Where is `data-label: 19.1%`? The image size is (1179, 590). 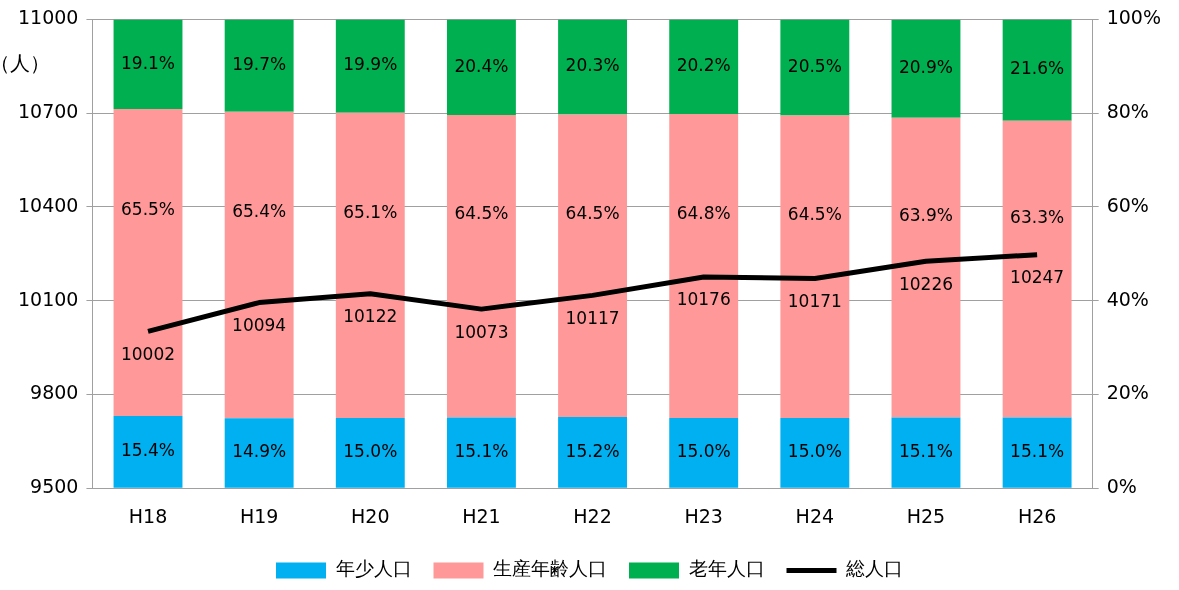
data-label: 19.1% is located at coordinates (148, 62).